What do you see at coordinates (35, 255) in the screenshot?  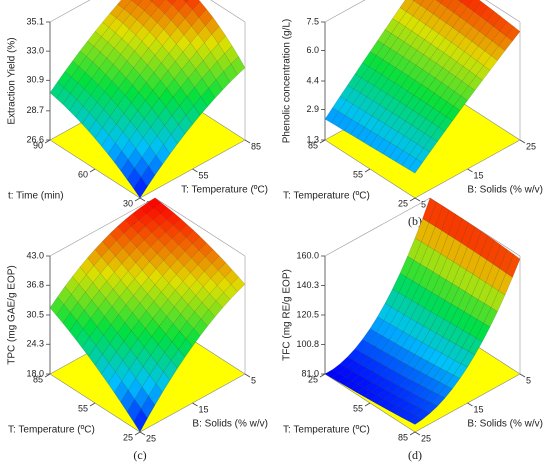 I see `z-tick-label: 43.0` at bounding box center [35, 255].